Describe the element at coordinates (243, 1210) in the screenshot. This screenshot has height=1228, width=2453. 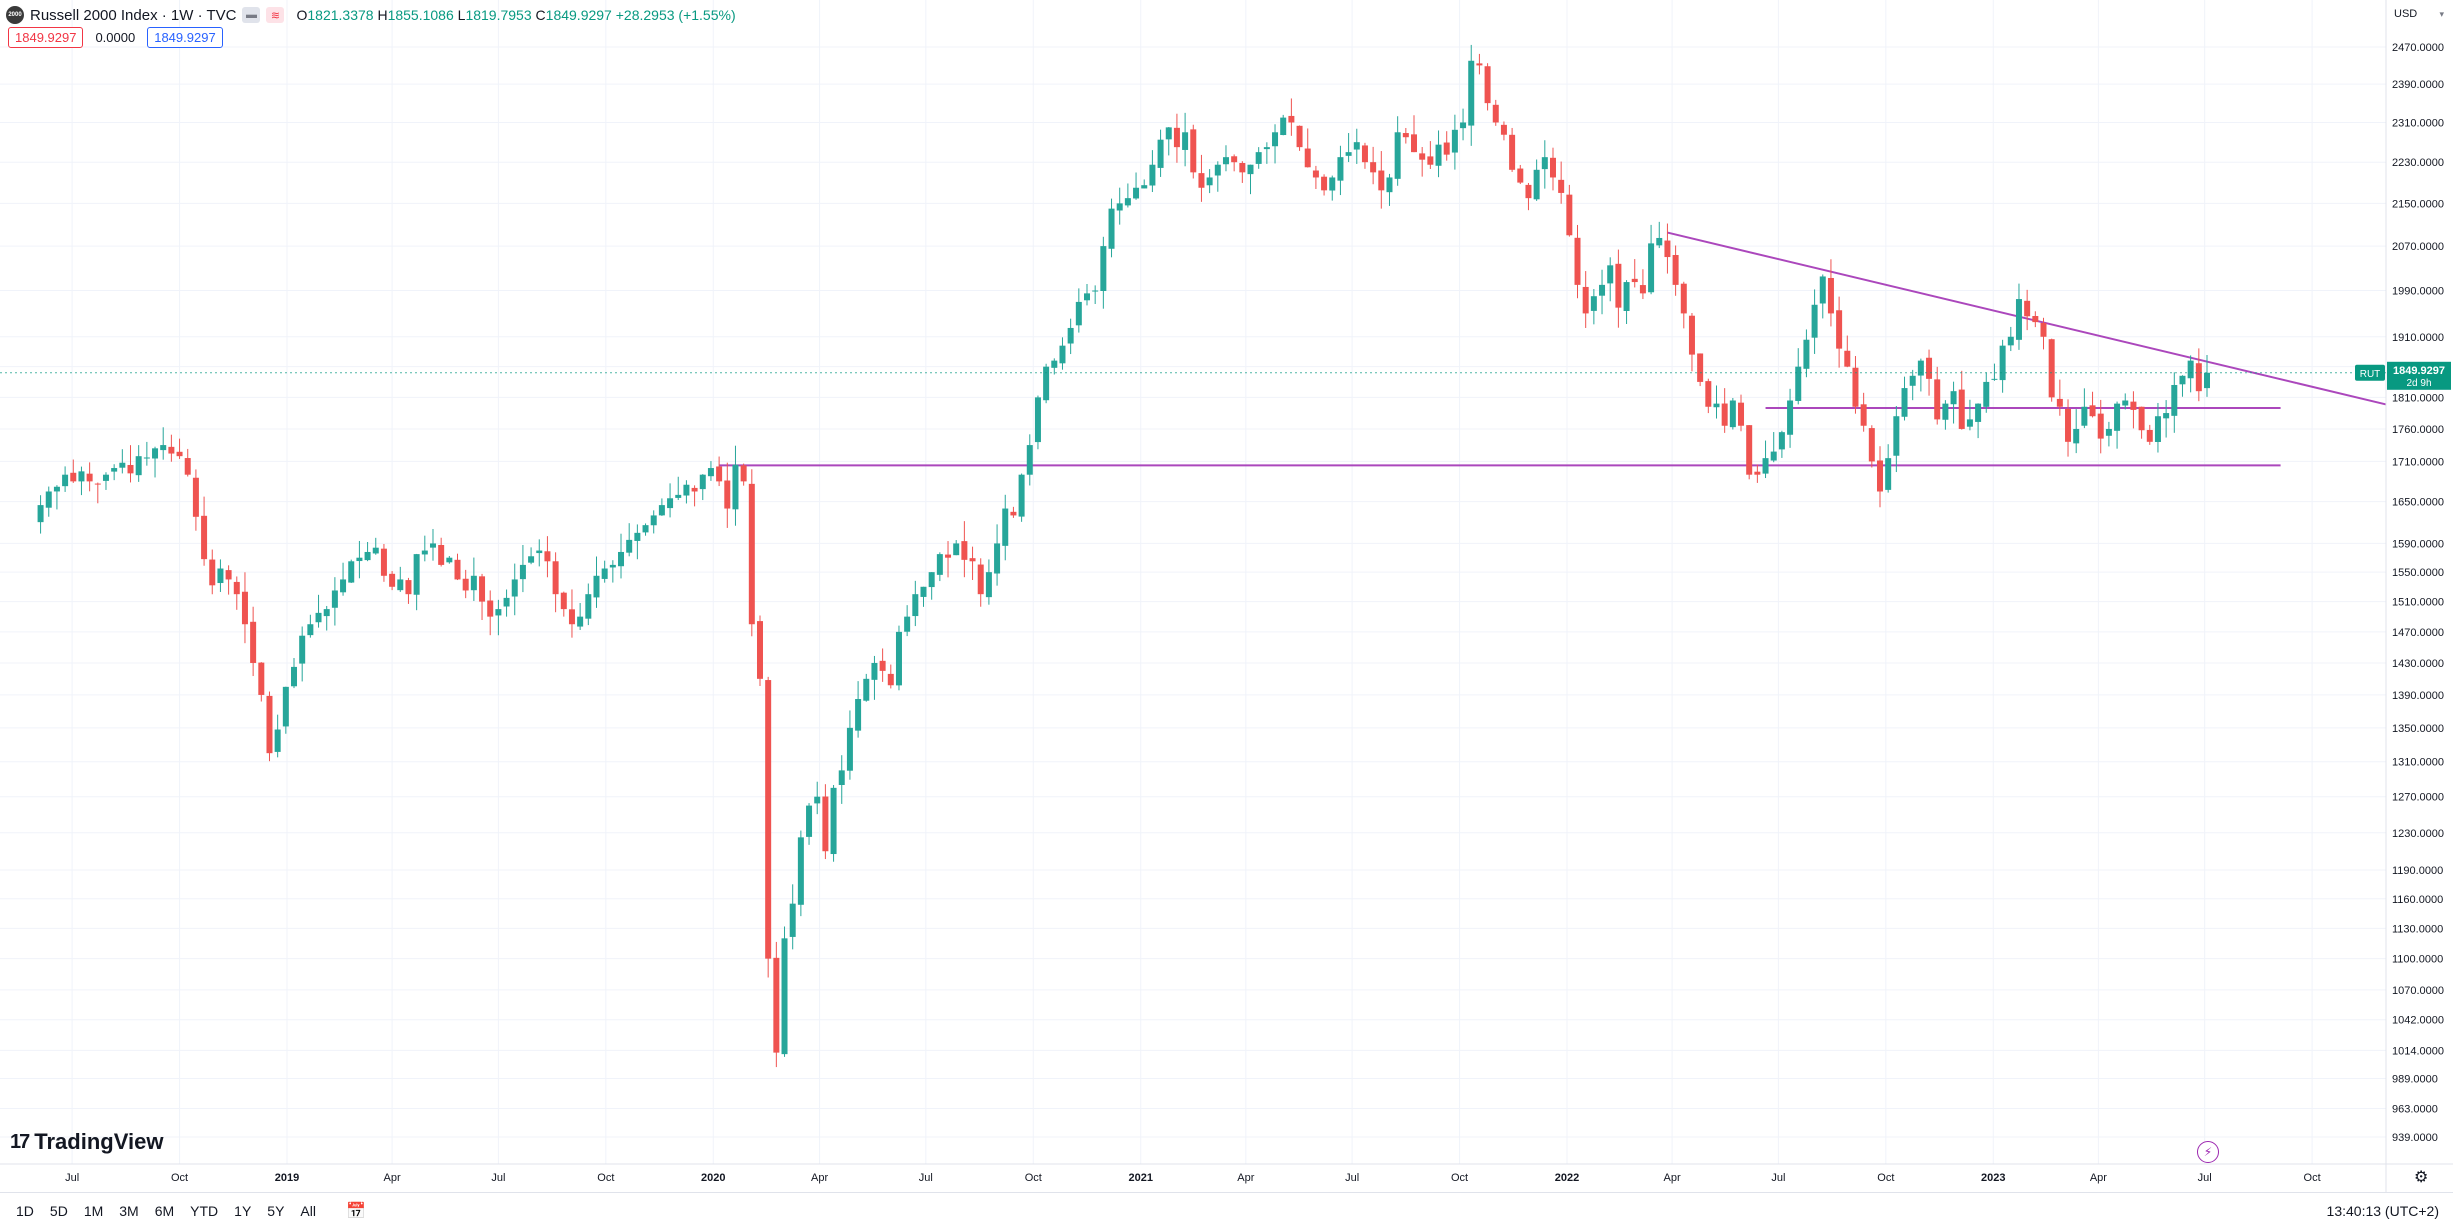
I see `range-1y: 1Y` at that location.